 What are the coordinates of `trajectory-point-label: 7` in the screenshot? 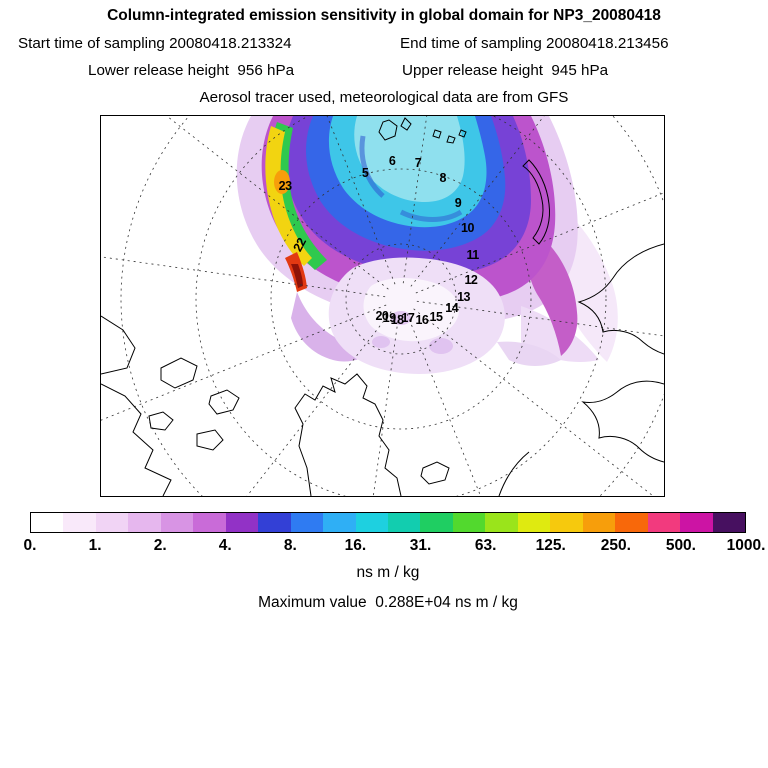 It's located at (418, 162).